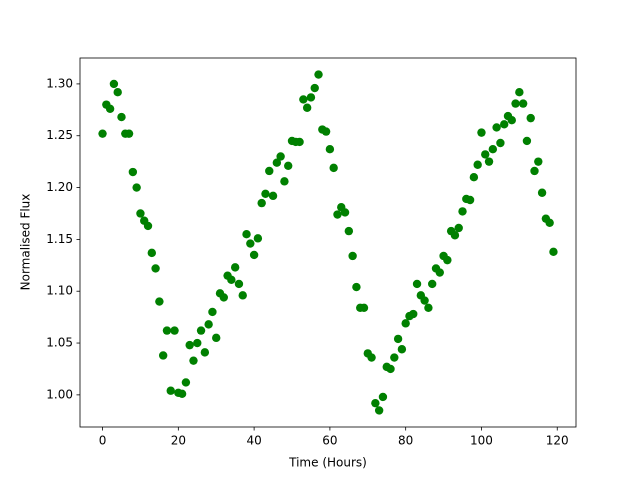  What do you see at coordinates (59, 83) in the screenshot?
I see `y-tick-label: 1.30` at bounding box center [59, 83].